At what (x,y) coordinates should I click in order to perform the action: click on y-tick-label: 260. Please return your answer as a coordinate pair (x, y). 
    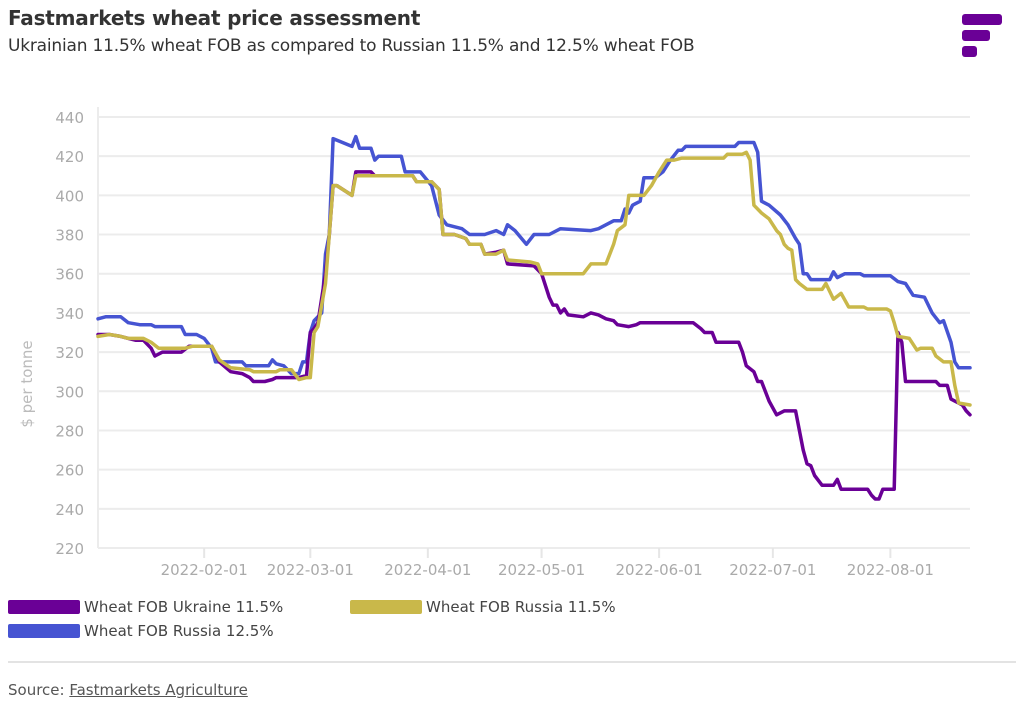
    Looking at the image, I should click on (69, 471).